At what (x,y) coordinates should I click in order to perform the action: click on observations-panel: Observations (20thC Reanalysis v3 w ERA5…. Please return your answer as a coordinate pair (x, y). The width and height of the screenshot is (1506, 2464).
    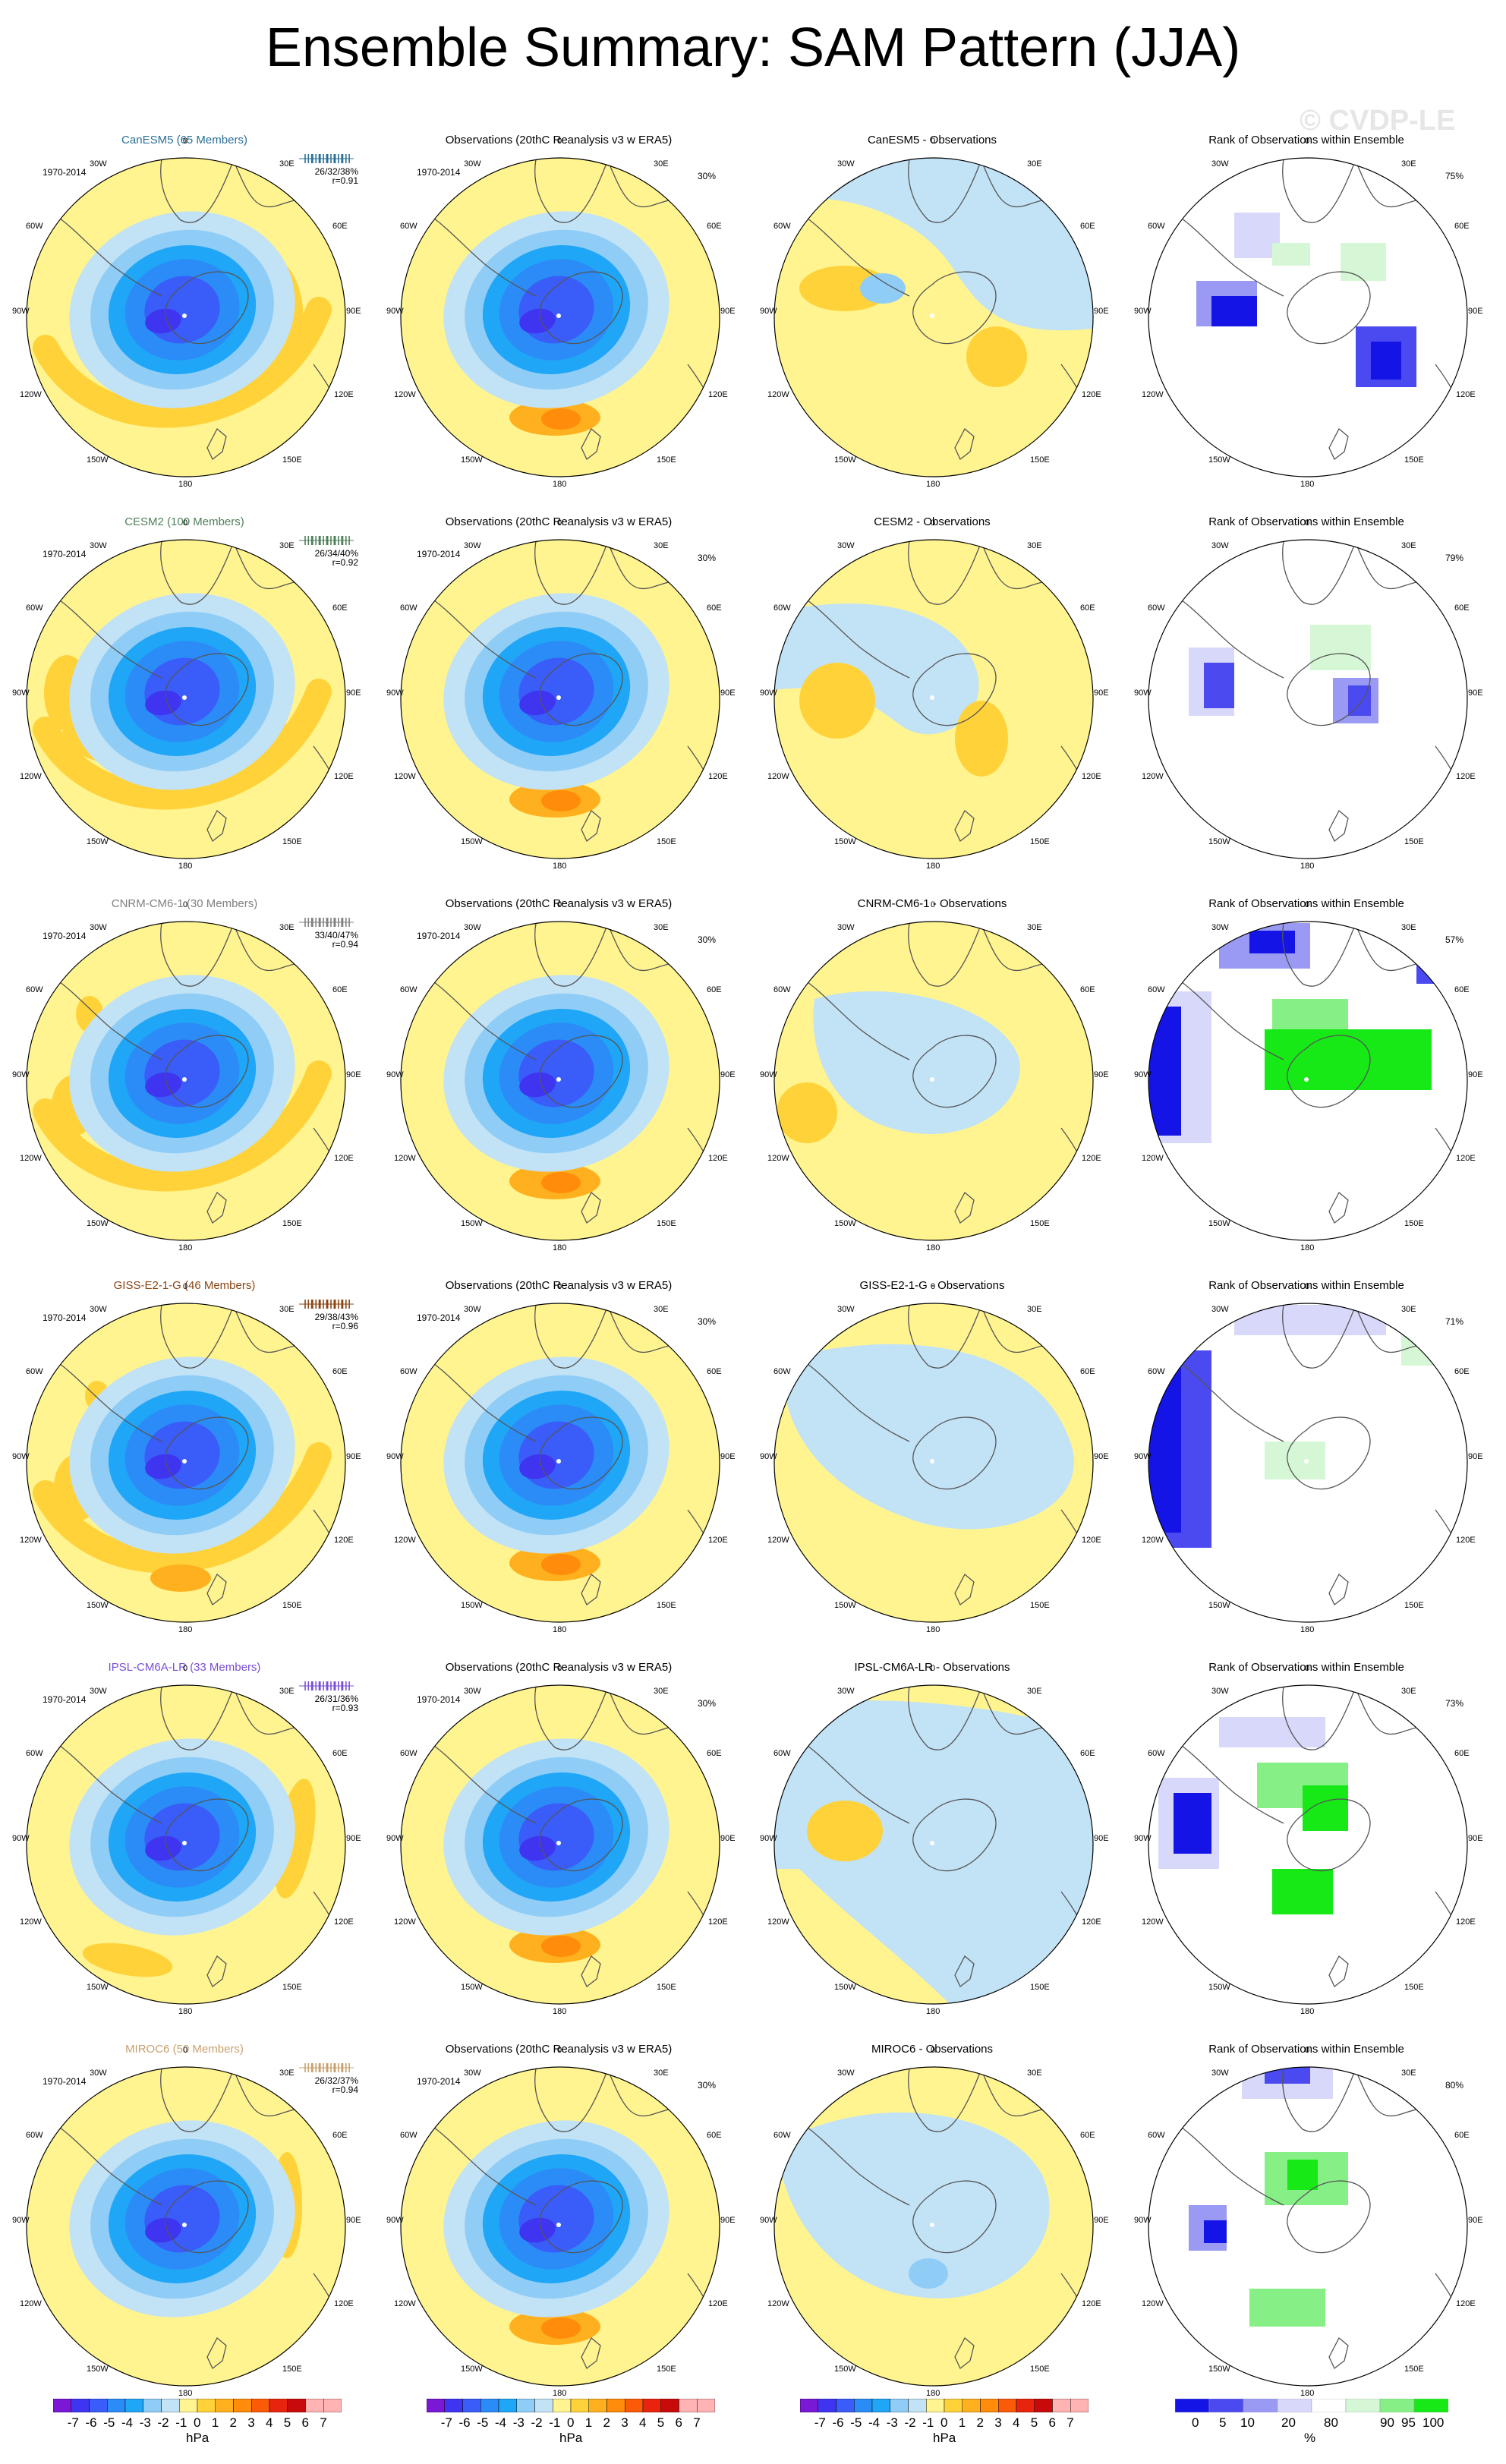
    Looking at the image, I should click on (558, 305).